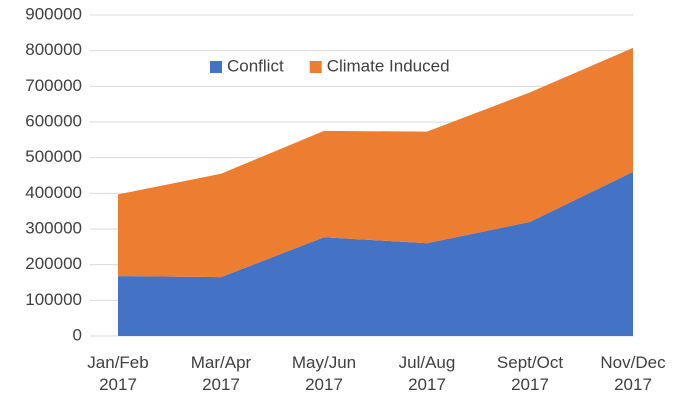 The width and height of the screenshot is (683, 407). Describe the element at coordinates (118, 373) in the screenshot. I see `x-tick-label: Jan/Feb 2017` at that location.